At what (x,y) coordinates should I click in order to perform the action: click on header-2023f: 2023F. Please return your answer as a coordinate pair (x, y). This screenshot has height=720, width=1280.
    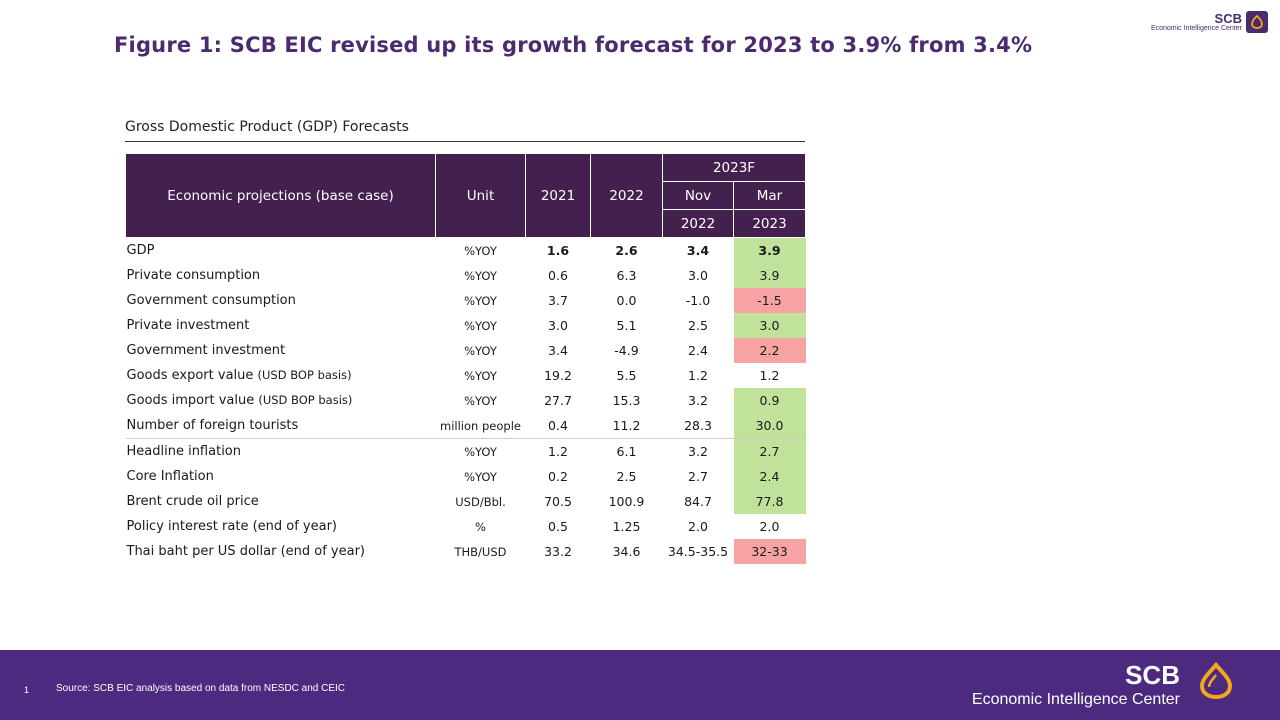
    Looking at the image, I should click on (734, 167).